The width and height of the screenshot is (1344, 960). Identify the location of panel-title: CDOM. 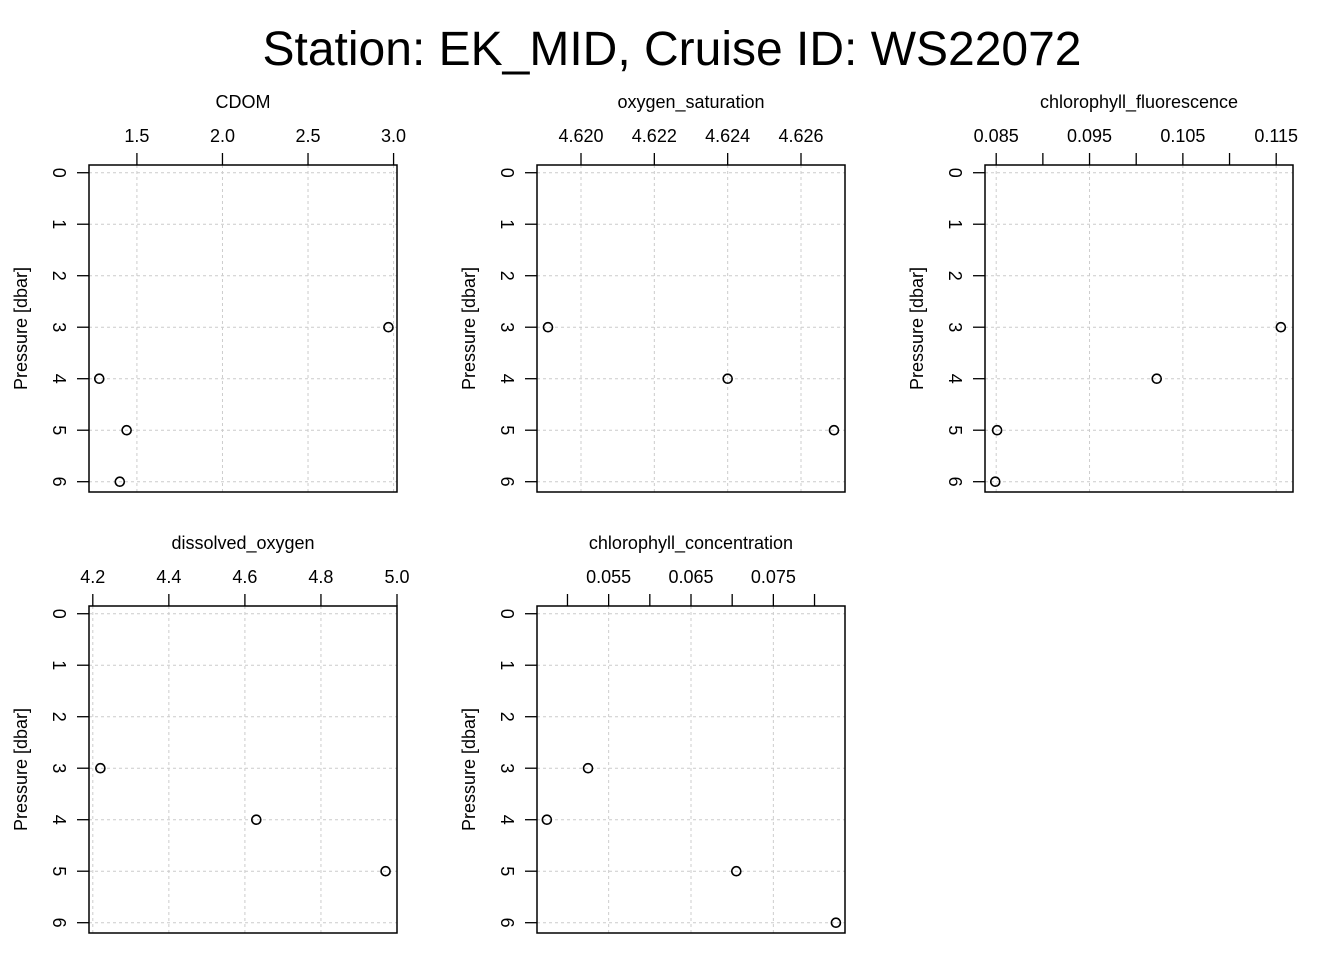
(243, 102).